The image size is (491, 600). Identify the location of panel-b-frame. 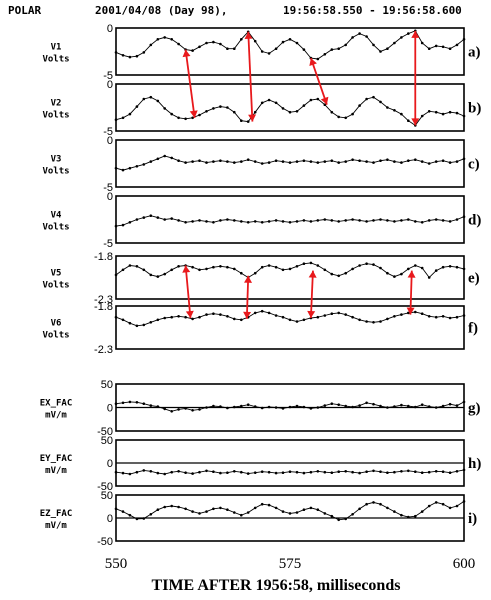
(290, 107).